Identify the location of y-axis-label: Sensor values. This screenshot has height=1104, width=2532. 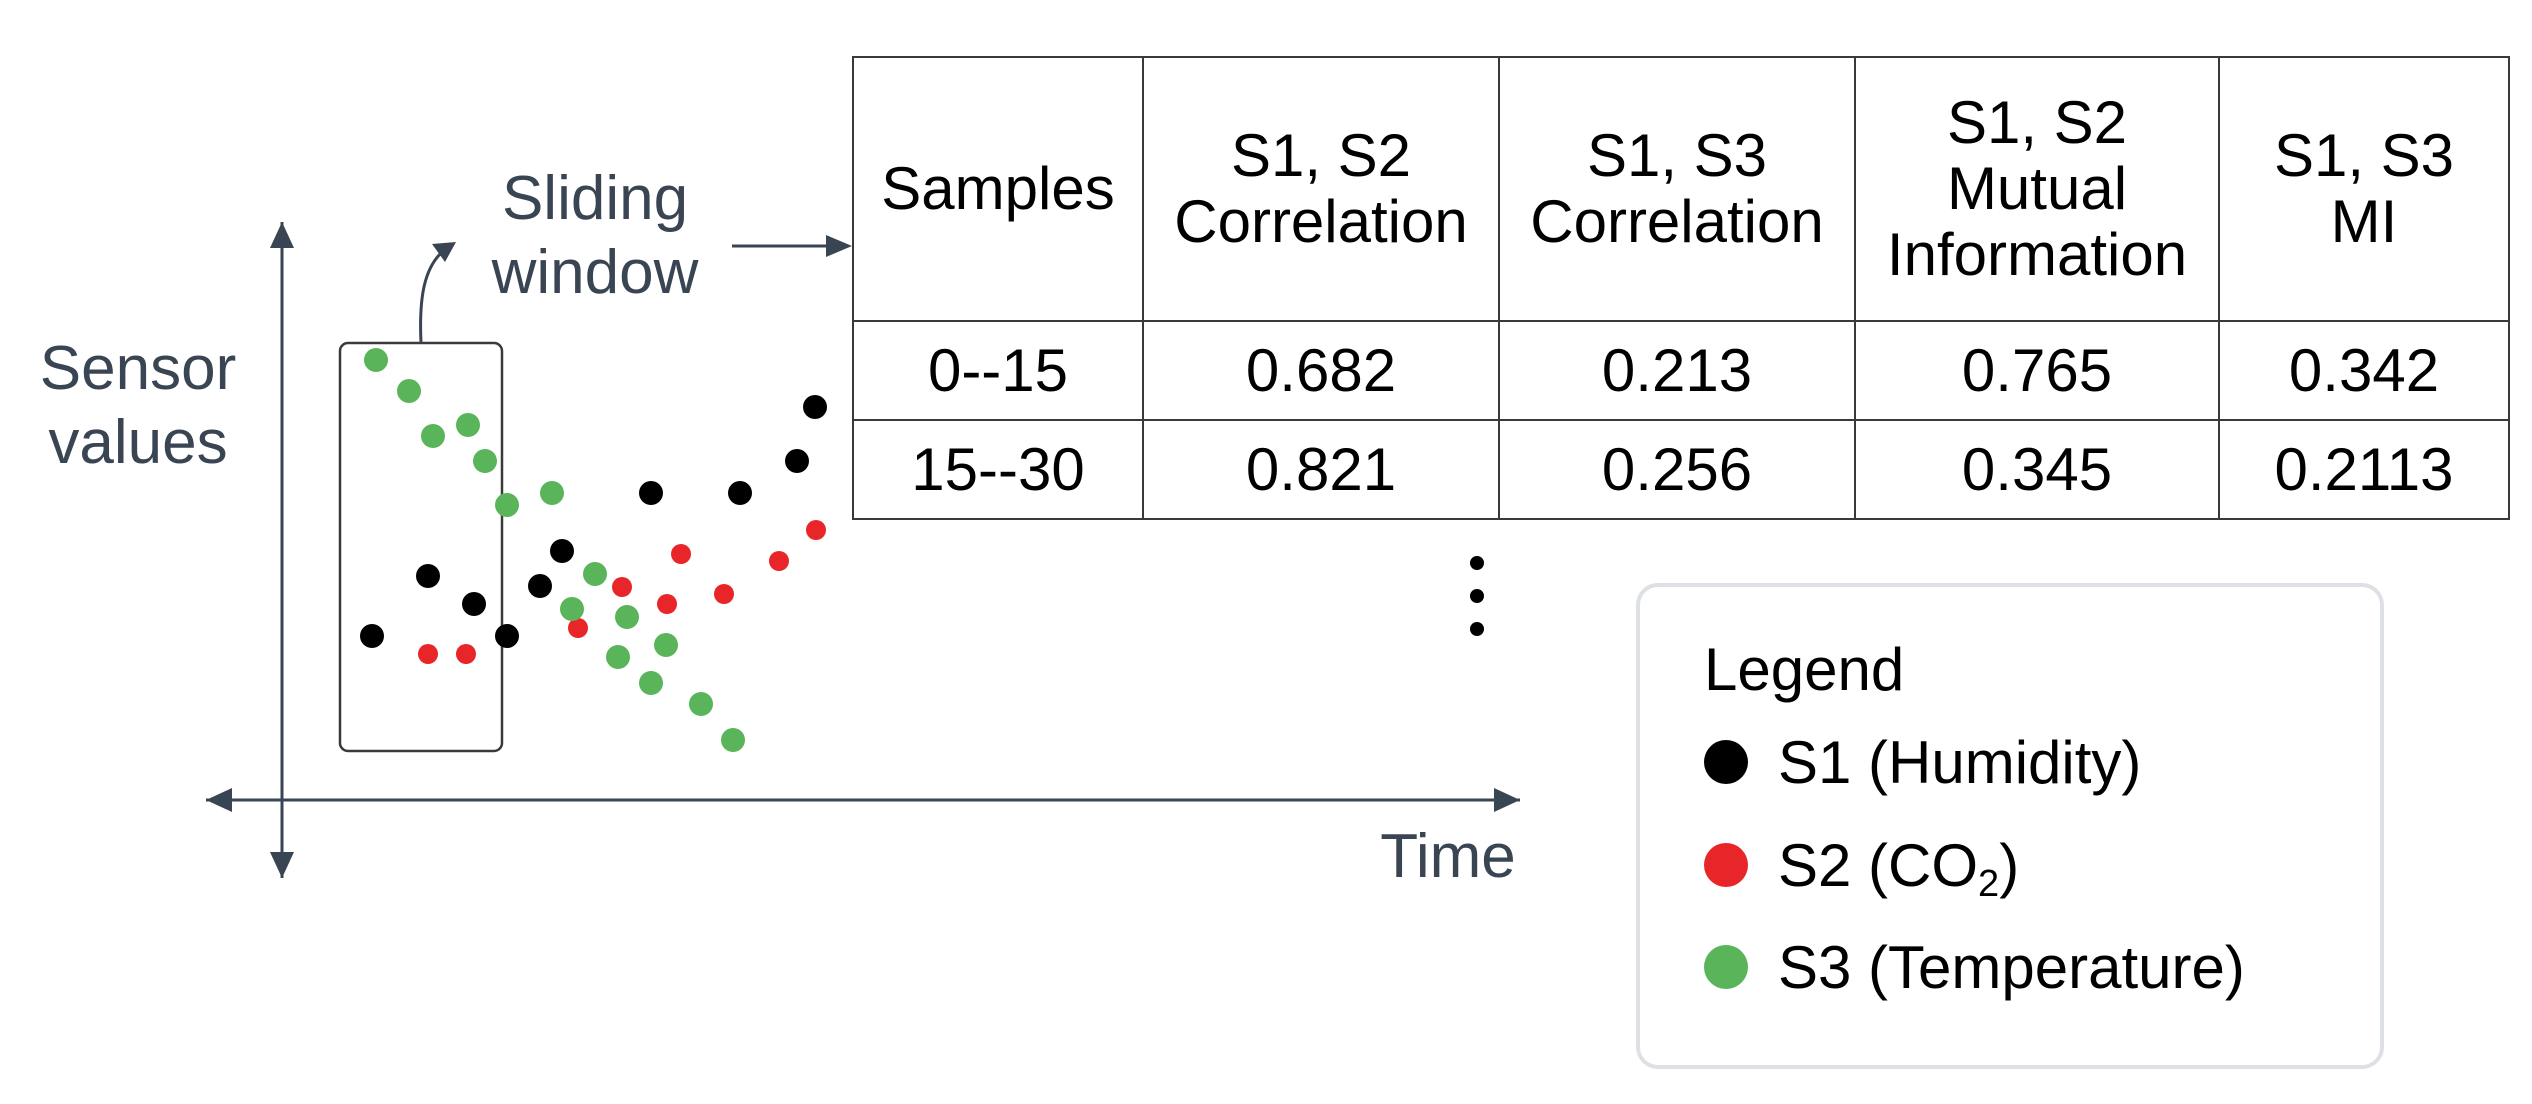
(138, 406).